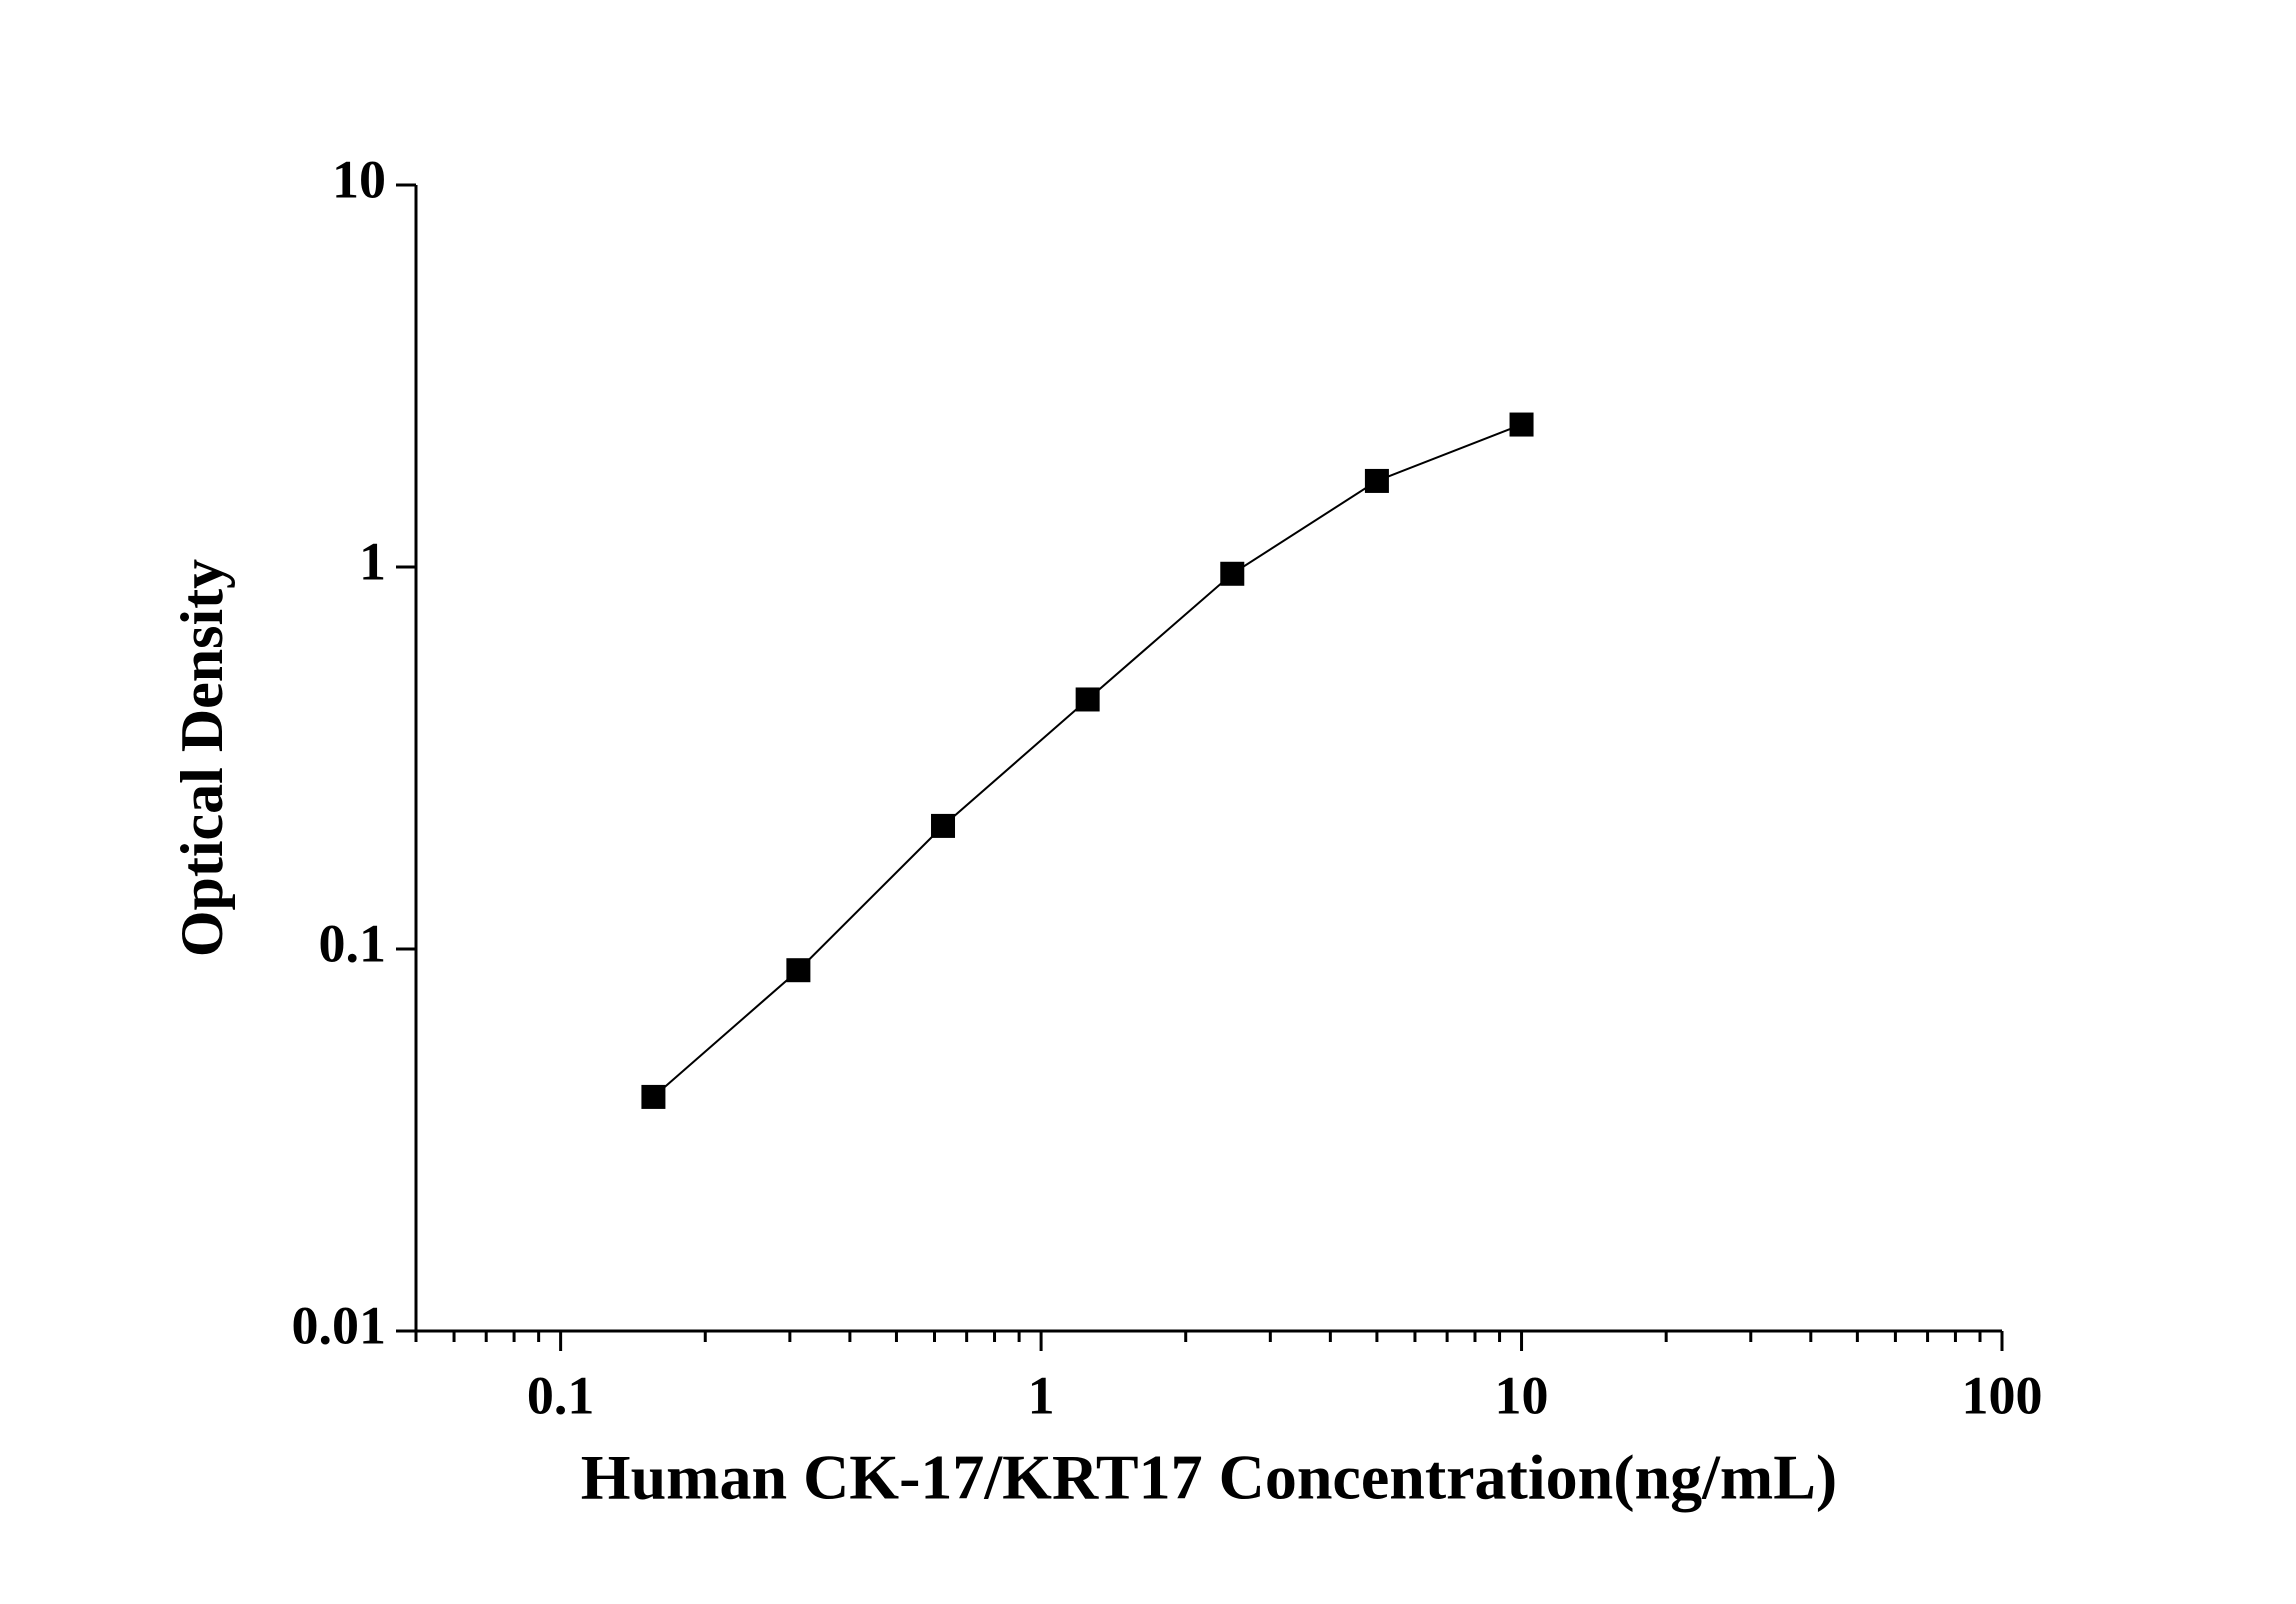 The height and width of the screenshot is (1604, 2296). Describe the element at coordinates (339, 1325) in the screenshot. I see `y-tick-label: 0.01` at that location.